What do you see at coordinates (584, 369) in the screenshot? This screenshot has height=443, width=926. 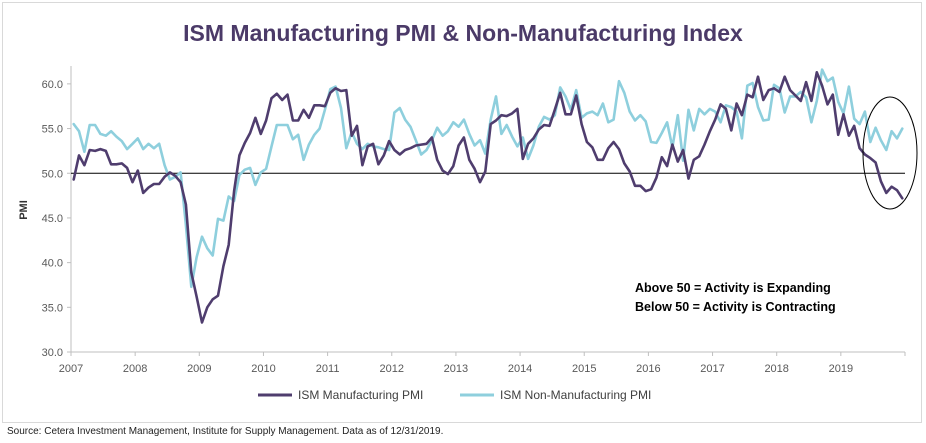 I see `x-tick-label: 2015` at bounding box center [584, 369].